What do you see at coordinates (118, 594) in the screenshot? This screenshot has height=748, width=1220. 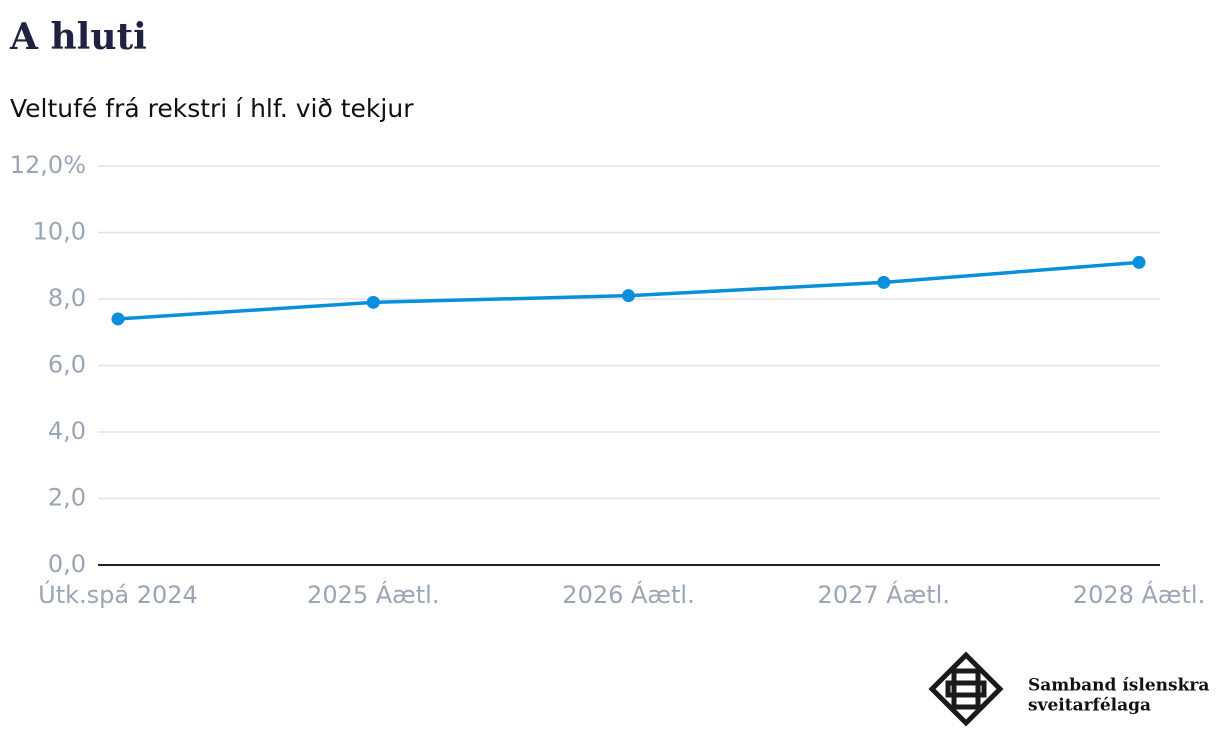 I see `x-tick-label: Útk.spá 2024` at bounding box center [118, 594].